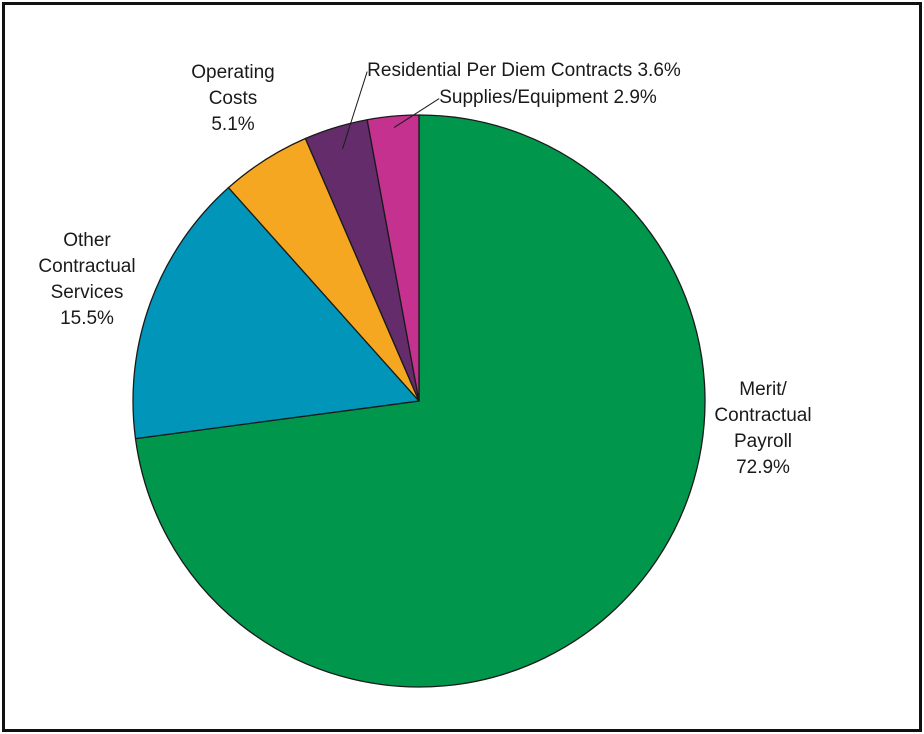 The image size is (924, 734). What do you see at coordinates (390, 110) in the screenshot?
I see `leader-lines` at bounding box center [390, 110].